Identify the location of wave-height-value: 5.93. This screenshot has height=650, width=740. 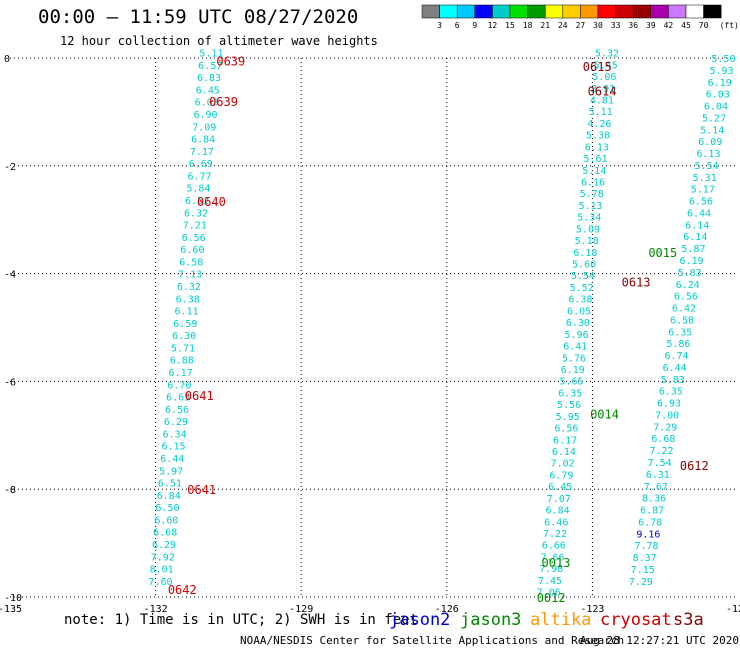
(722, 71).